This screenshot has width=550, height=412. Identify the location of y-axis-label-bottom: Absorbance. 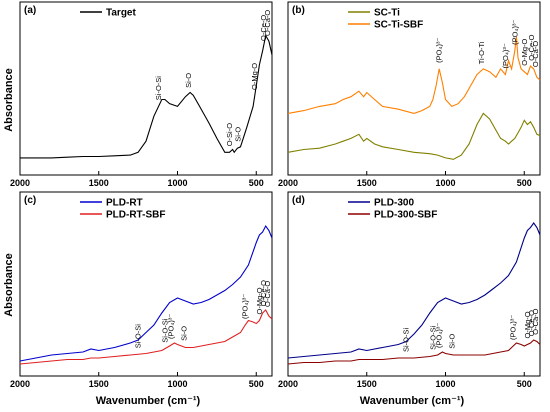
(9, 285).